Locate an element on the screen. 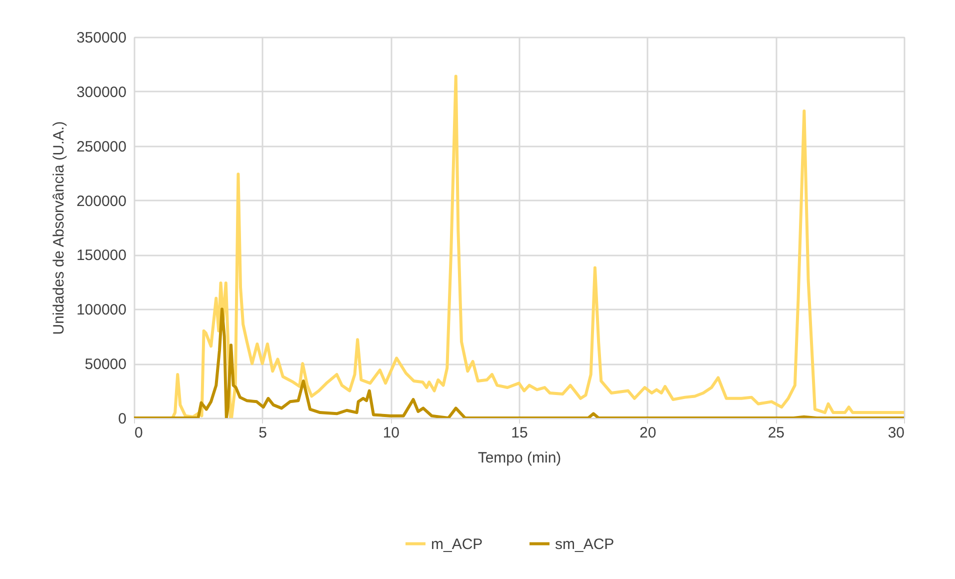  x-tick-label: 20 is located at coordinates (647, 433).